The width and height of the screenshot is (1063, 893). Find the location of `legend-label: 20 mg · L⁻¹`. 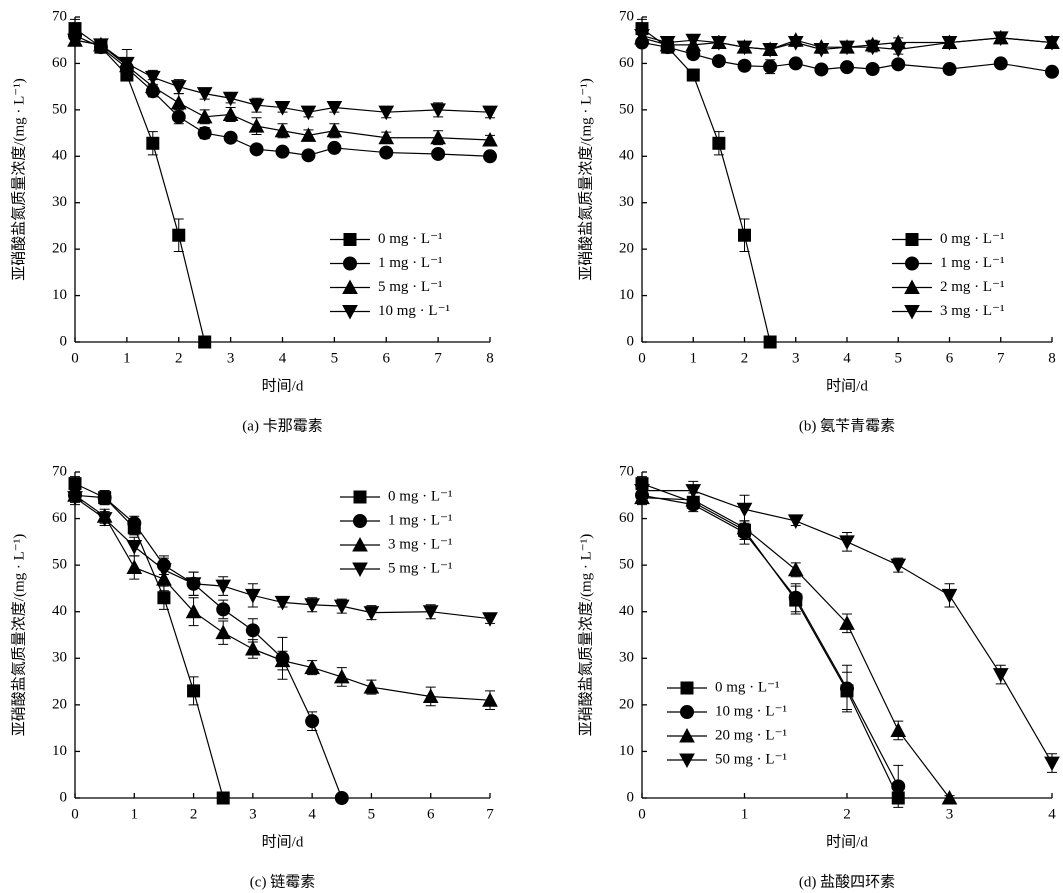

legend-label: 20 mg · L⁻¹ is located at coordinates (751, 735).